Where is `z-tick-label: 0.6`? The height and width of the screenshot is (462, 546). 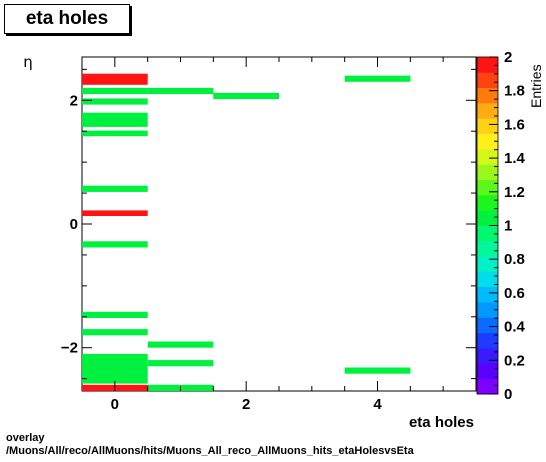 z-tick-label: 0.6 is located at coordinates (514, 293).